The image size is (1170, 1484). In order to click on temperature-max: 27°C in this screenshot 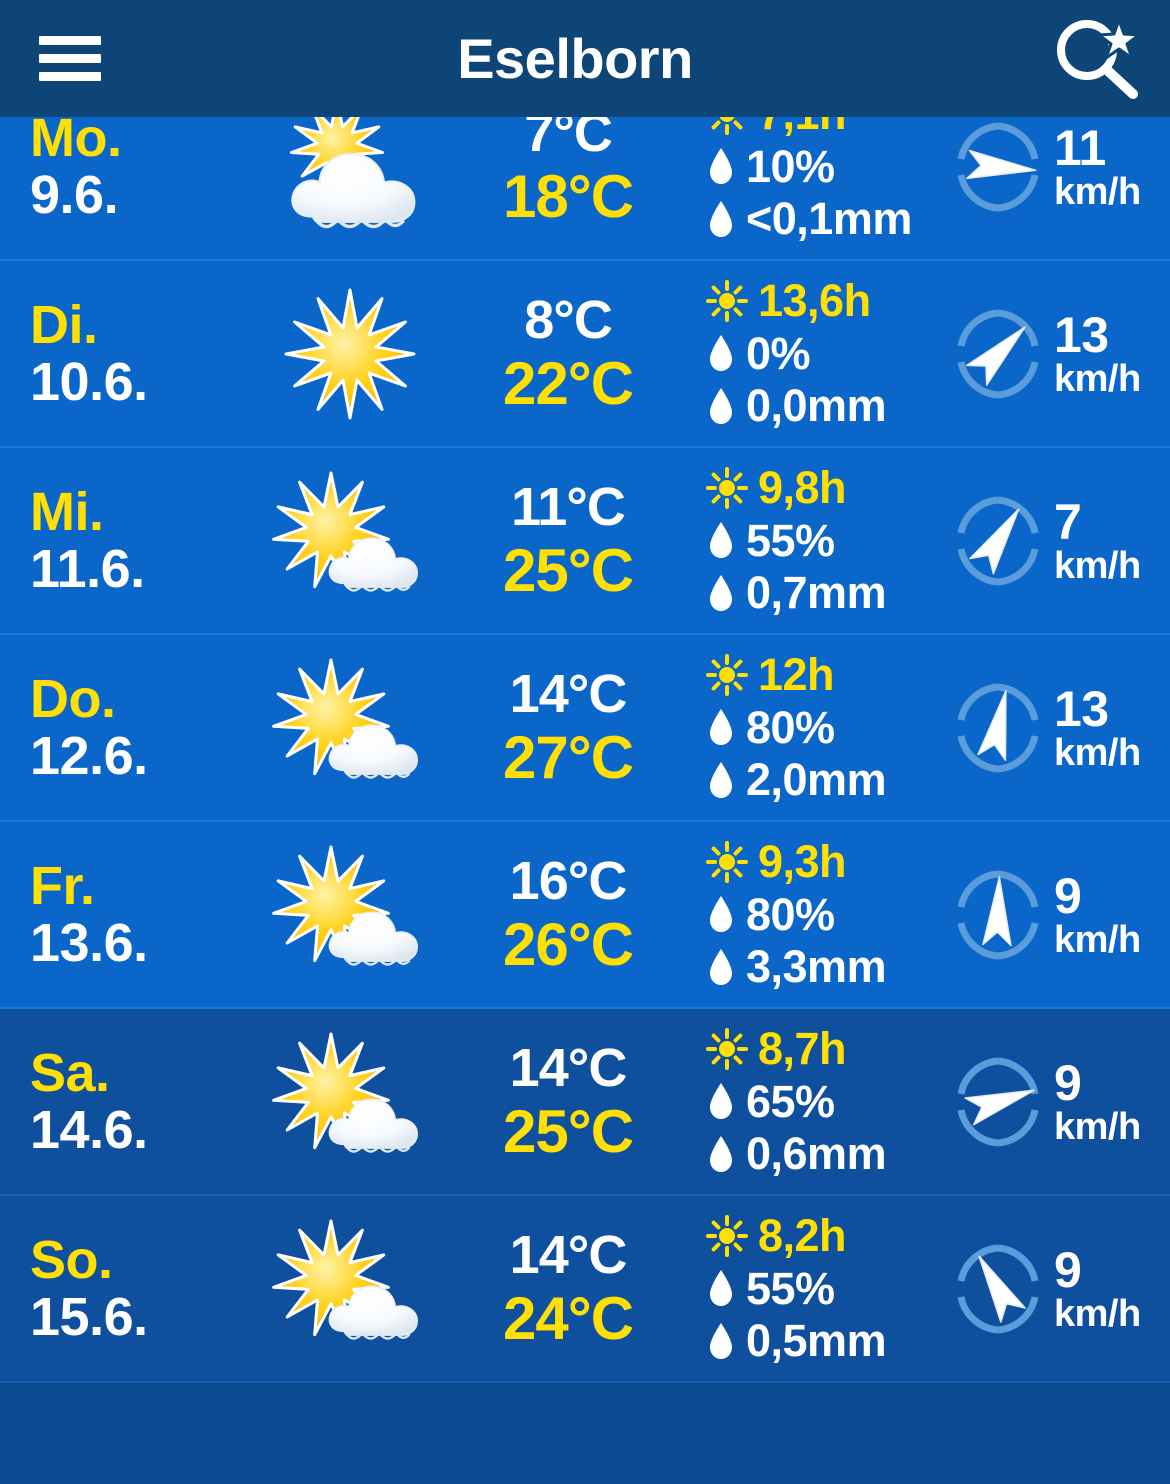, I will do `click(568, 758)`.